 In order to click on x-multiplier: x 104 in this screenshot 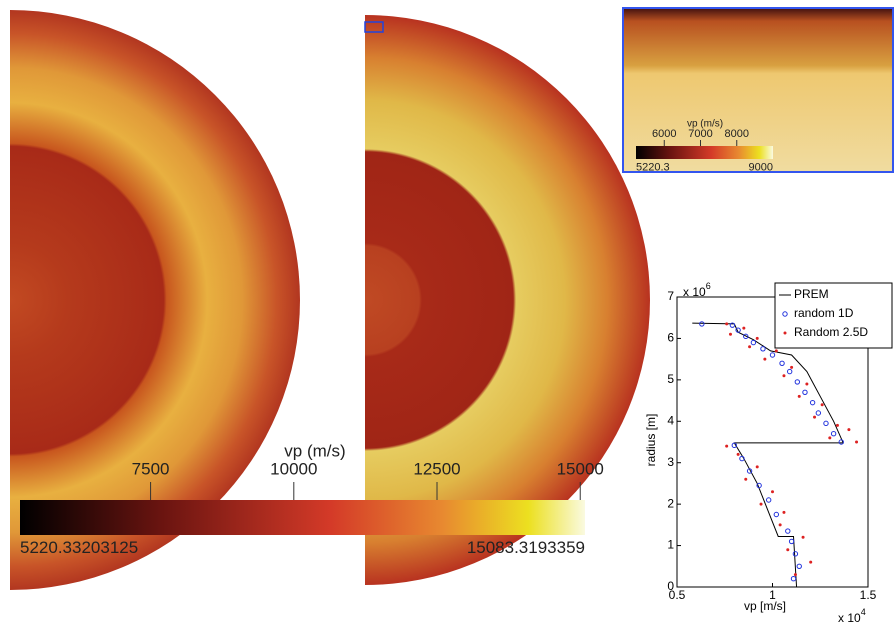, I will do `click(852, 616)`.